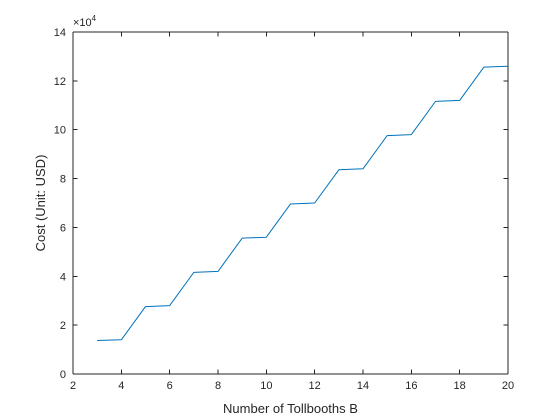 The height and width of the screenshot is (420, 560). I want to click on x-tick-label: 16, so click(411, 386).